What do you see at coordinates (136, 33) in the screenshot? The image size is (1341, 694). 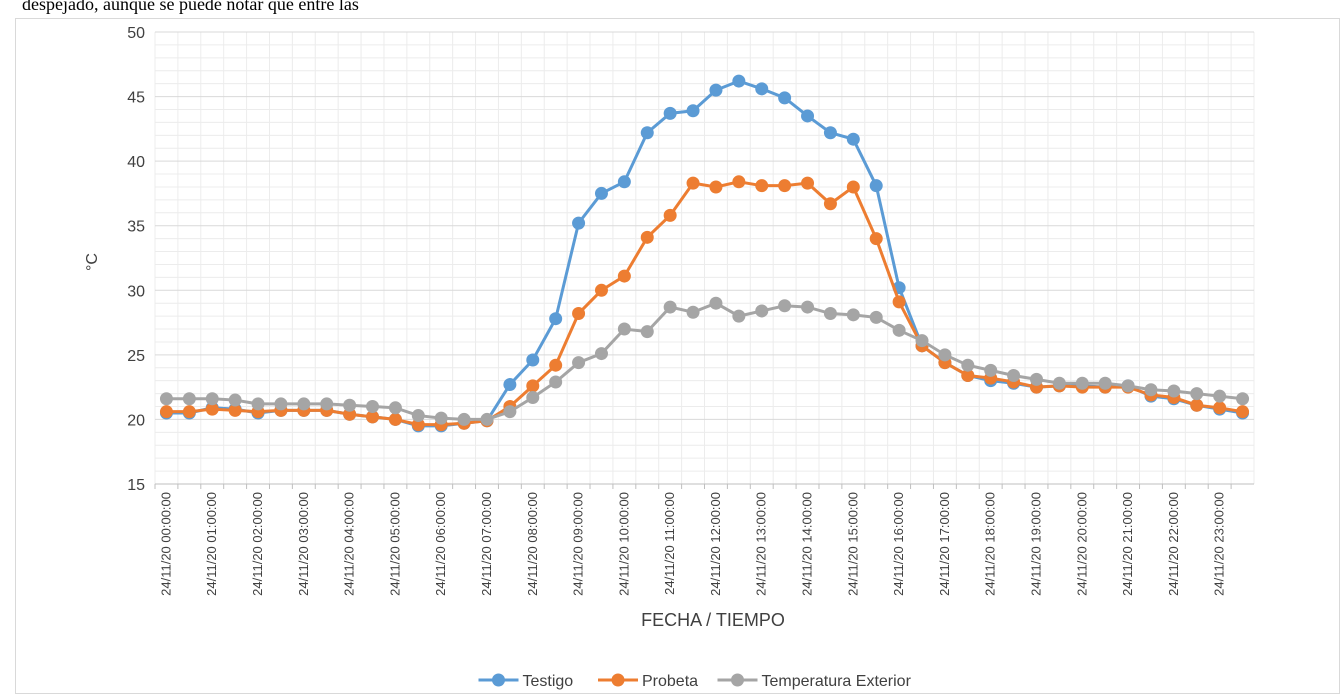 I see `y-tick-label: 50` at bounding box center [136, 33].